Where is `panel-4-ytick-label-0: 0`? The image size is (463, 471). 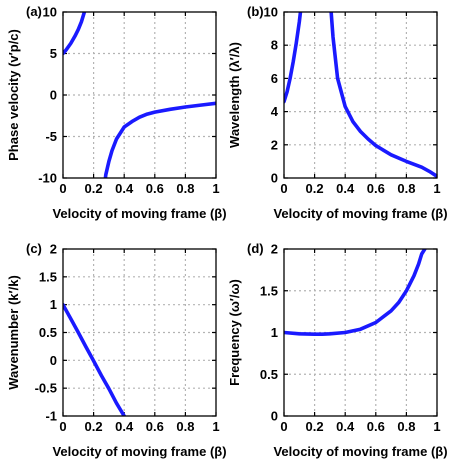
panel-4-ytick-label-0: 0 is located at coordinates (274, 416).